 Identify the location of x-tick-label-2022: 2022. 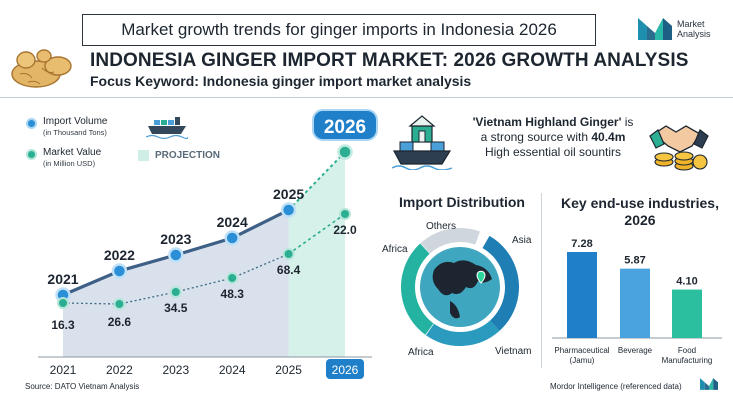
(119, 370).